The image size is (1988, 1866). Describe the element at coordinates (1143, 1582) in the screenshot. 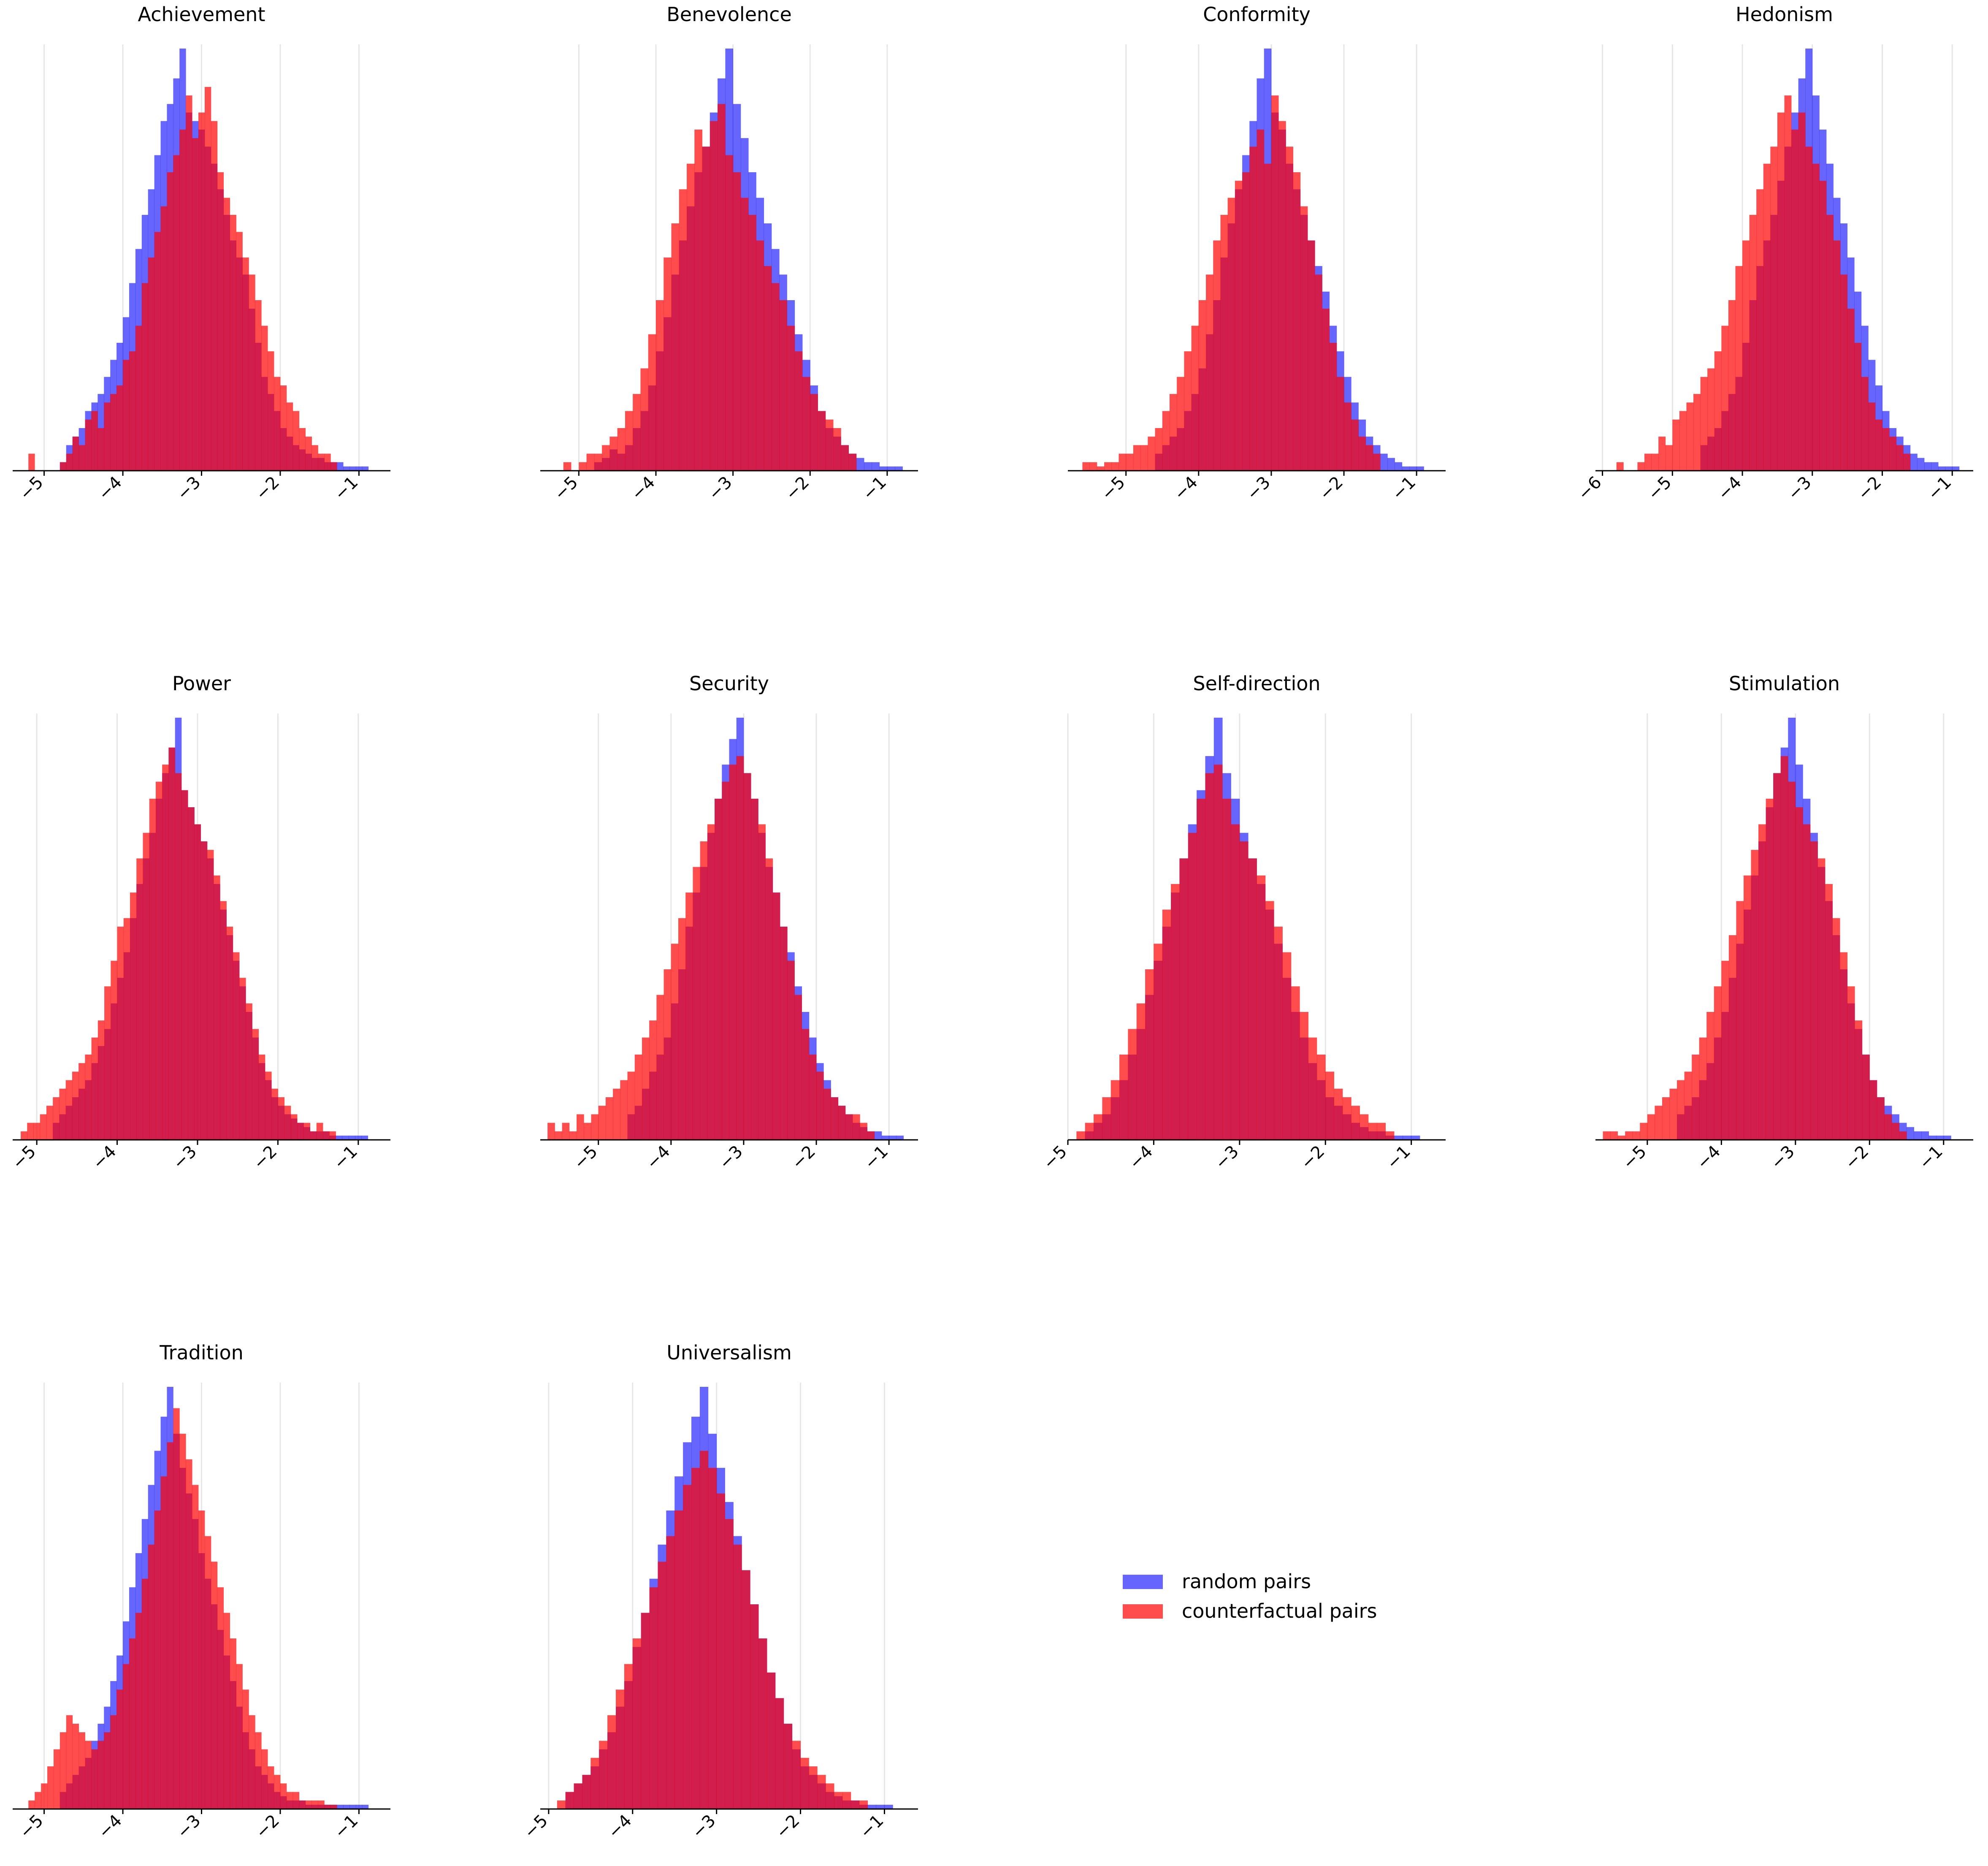

I see `legend-swatch-random-pairs` at that location.